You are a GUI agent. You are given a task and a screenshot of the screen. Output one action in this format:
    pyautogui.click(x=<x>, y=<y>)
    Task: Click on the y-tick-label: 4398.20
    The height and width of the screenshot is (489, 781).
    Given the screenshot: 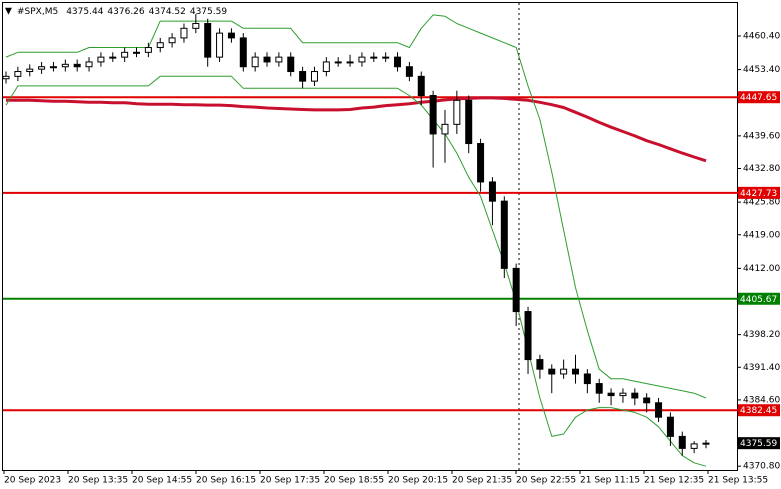 What is the action you would take?
    pyautogui.click(x=761, y=335)
    